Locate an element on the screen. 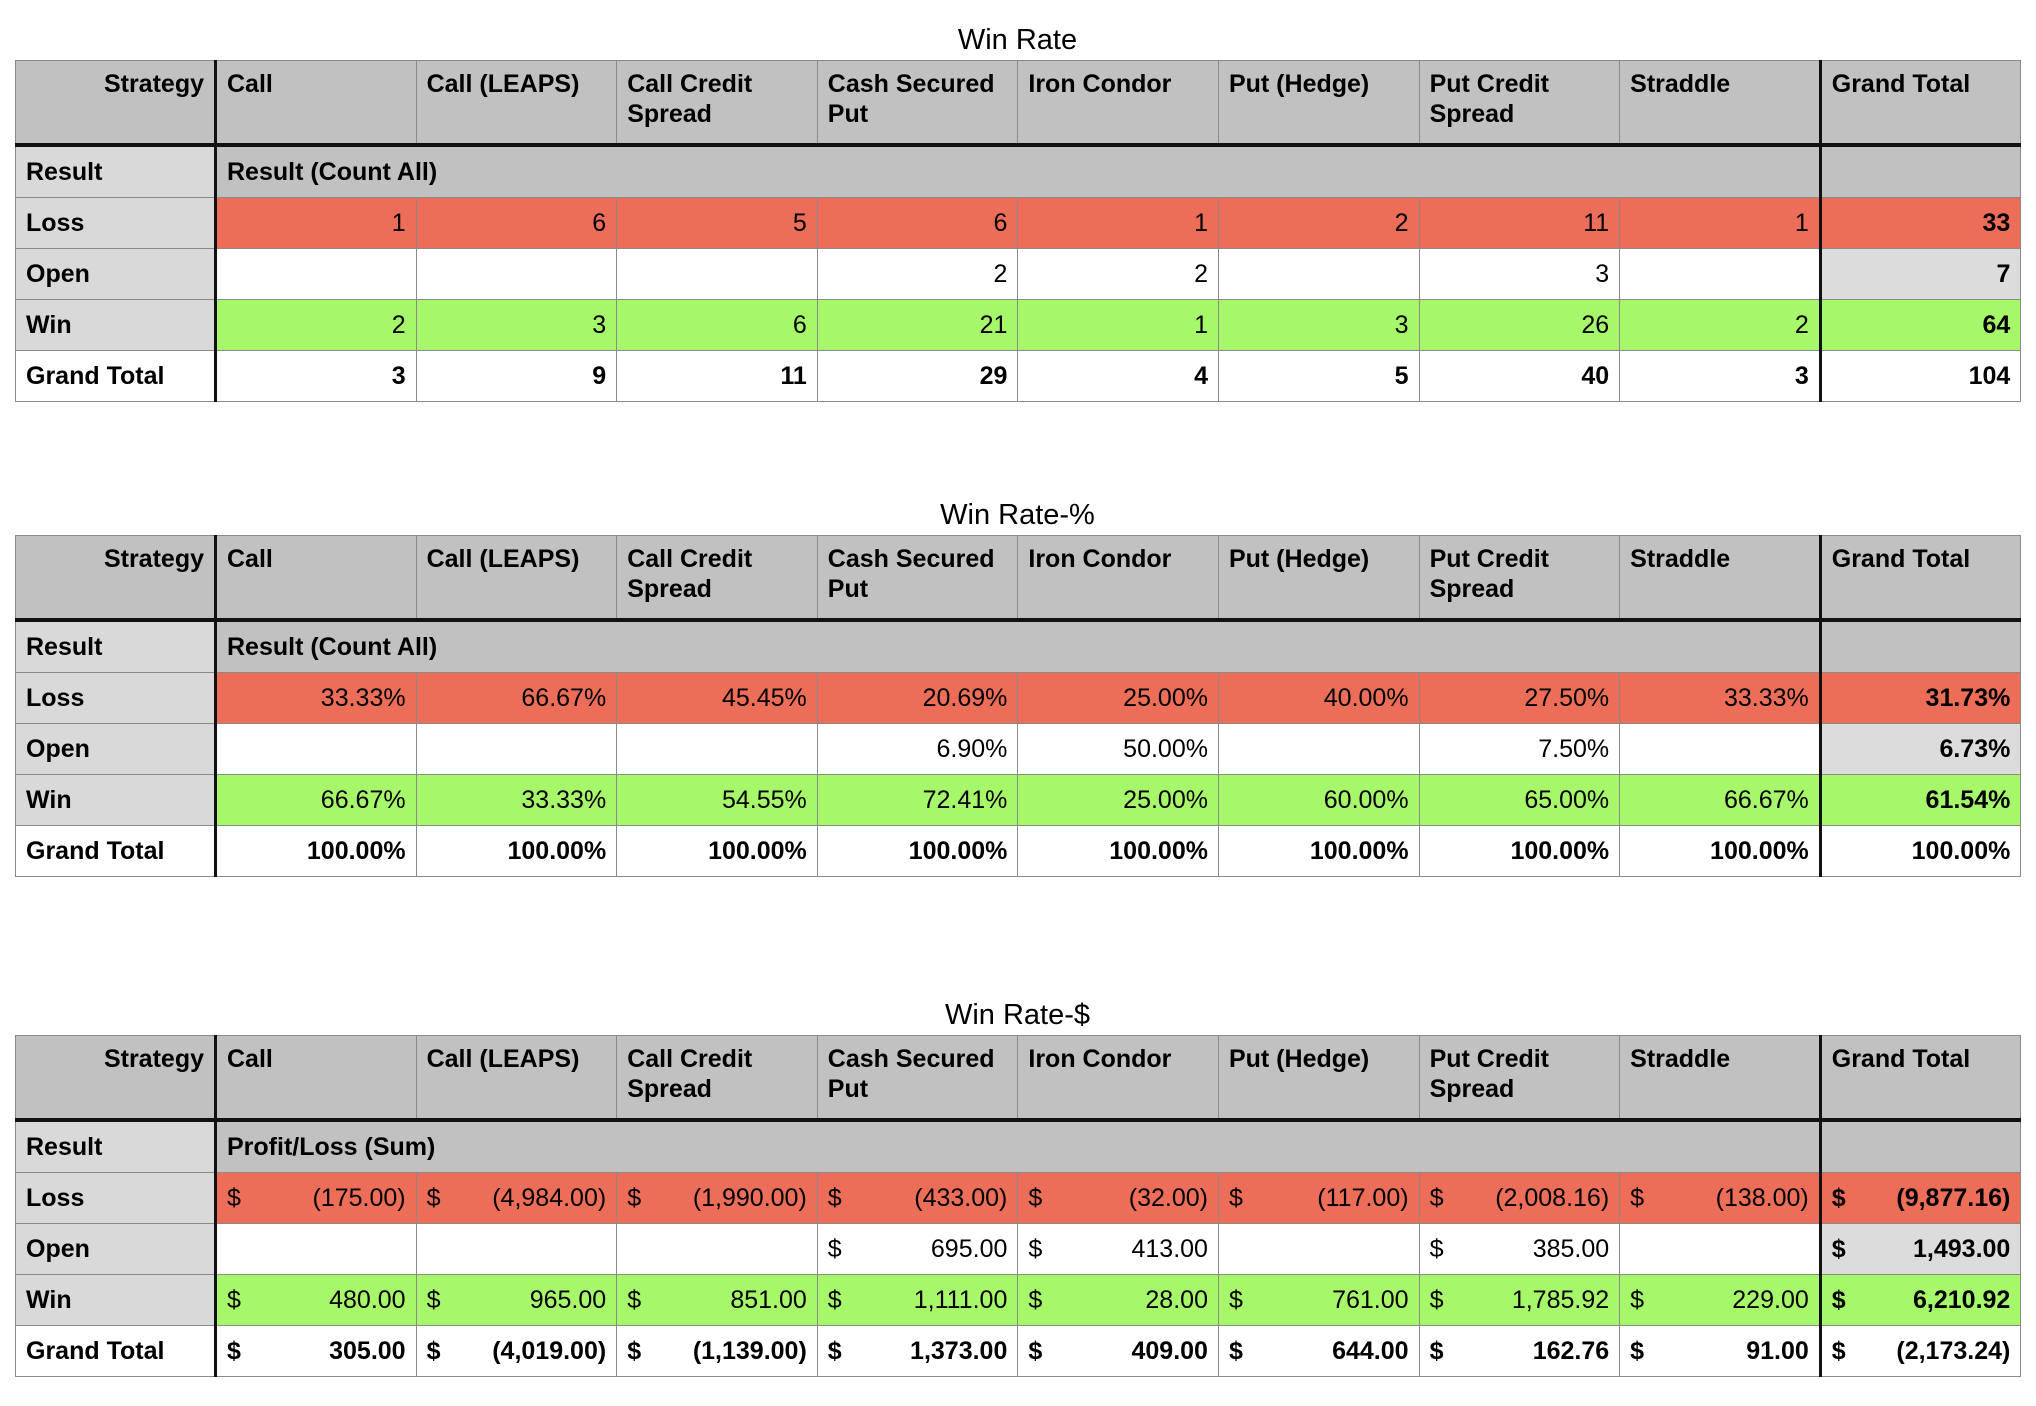 The image size is (2036, 1406). value-cell: 7.50% is located at coordinates (1519, 749).